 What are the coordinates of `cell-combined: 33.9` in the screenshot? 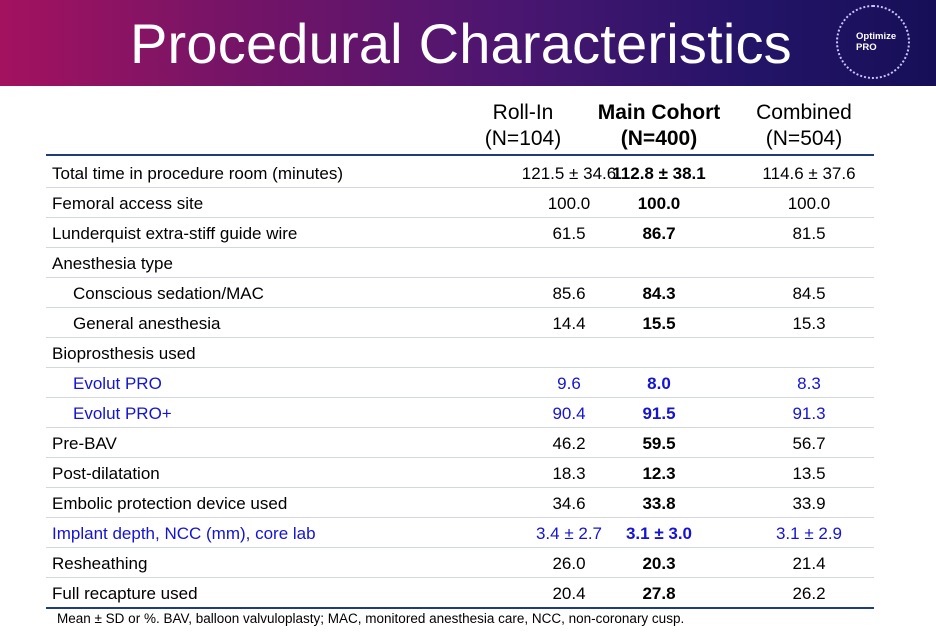 It's located at (809, 503).